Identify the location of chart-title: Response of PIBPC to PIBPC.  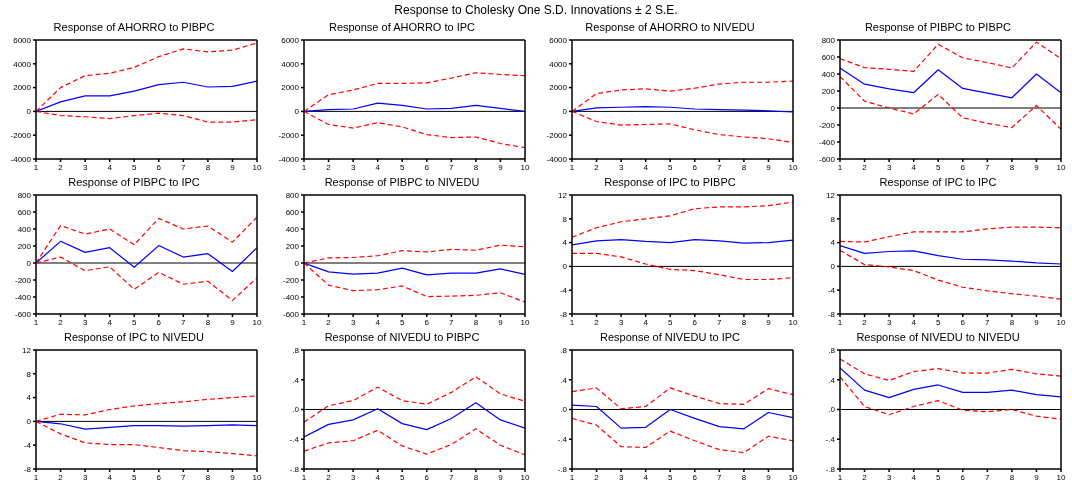
(938, 27).